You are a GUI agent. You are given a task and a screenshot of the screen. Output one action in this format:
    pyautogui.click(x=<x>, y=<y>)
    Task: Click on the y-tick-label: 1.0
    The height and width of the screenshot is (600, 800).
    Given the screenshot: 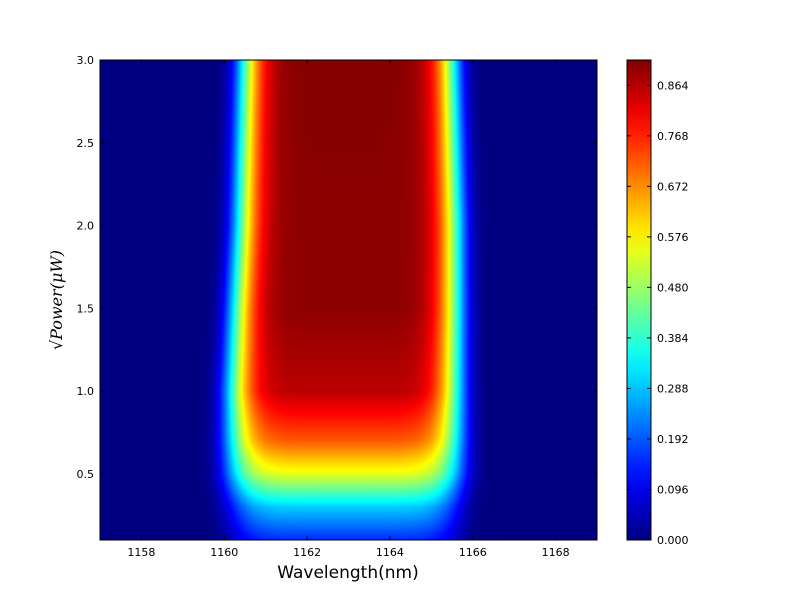 What is the action you would take?
    pyautogui.click(x=86, y=391)
    